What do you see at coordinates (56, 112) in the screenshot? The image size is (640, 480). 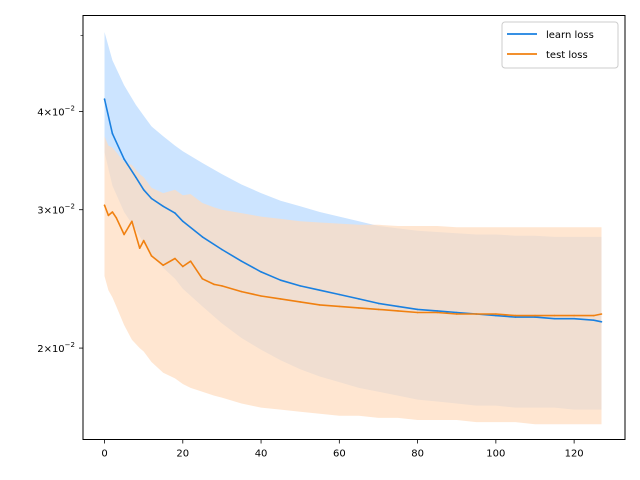 I see `y-tick-label: 4×10⁻²` at bounding box center [56, 112].